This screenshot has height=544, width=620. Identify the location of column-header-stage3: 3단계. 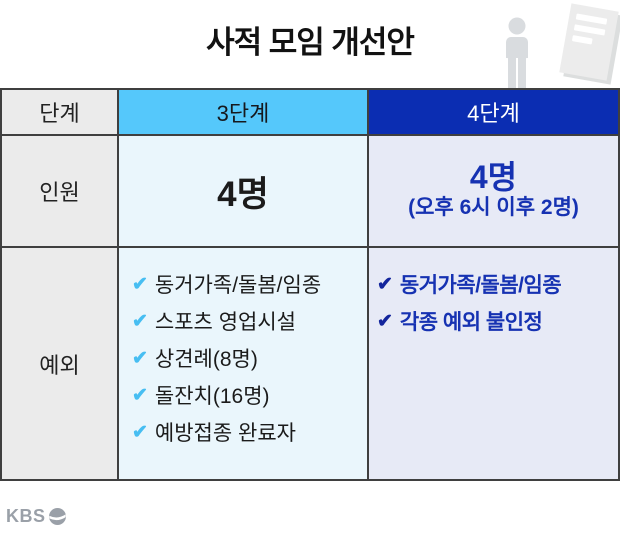
(244, 113).